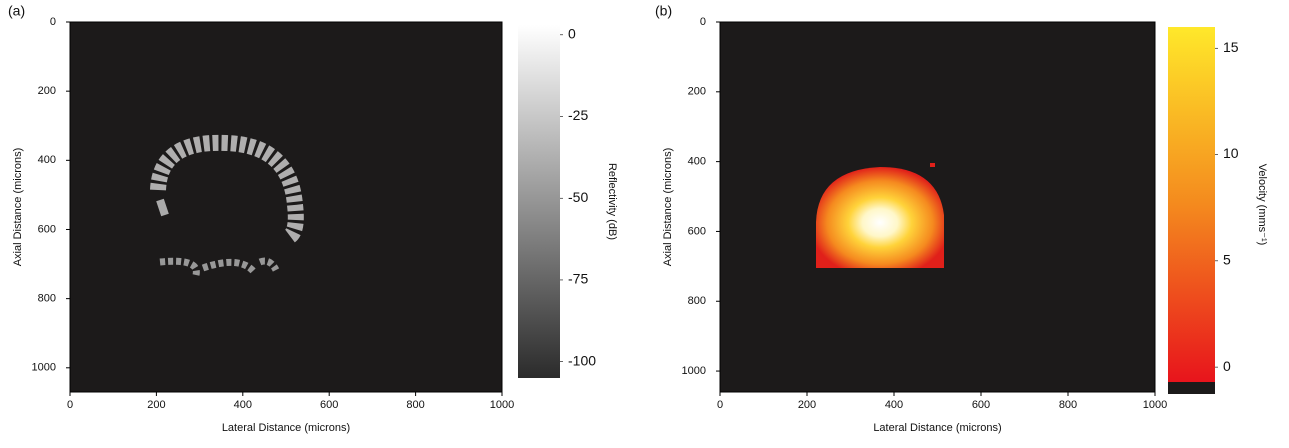  I want to click on panel-label: (b), so click(663, 11).